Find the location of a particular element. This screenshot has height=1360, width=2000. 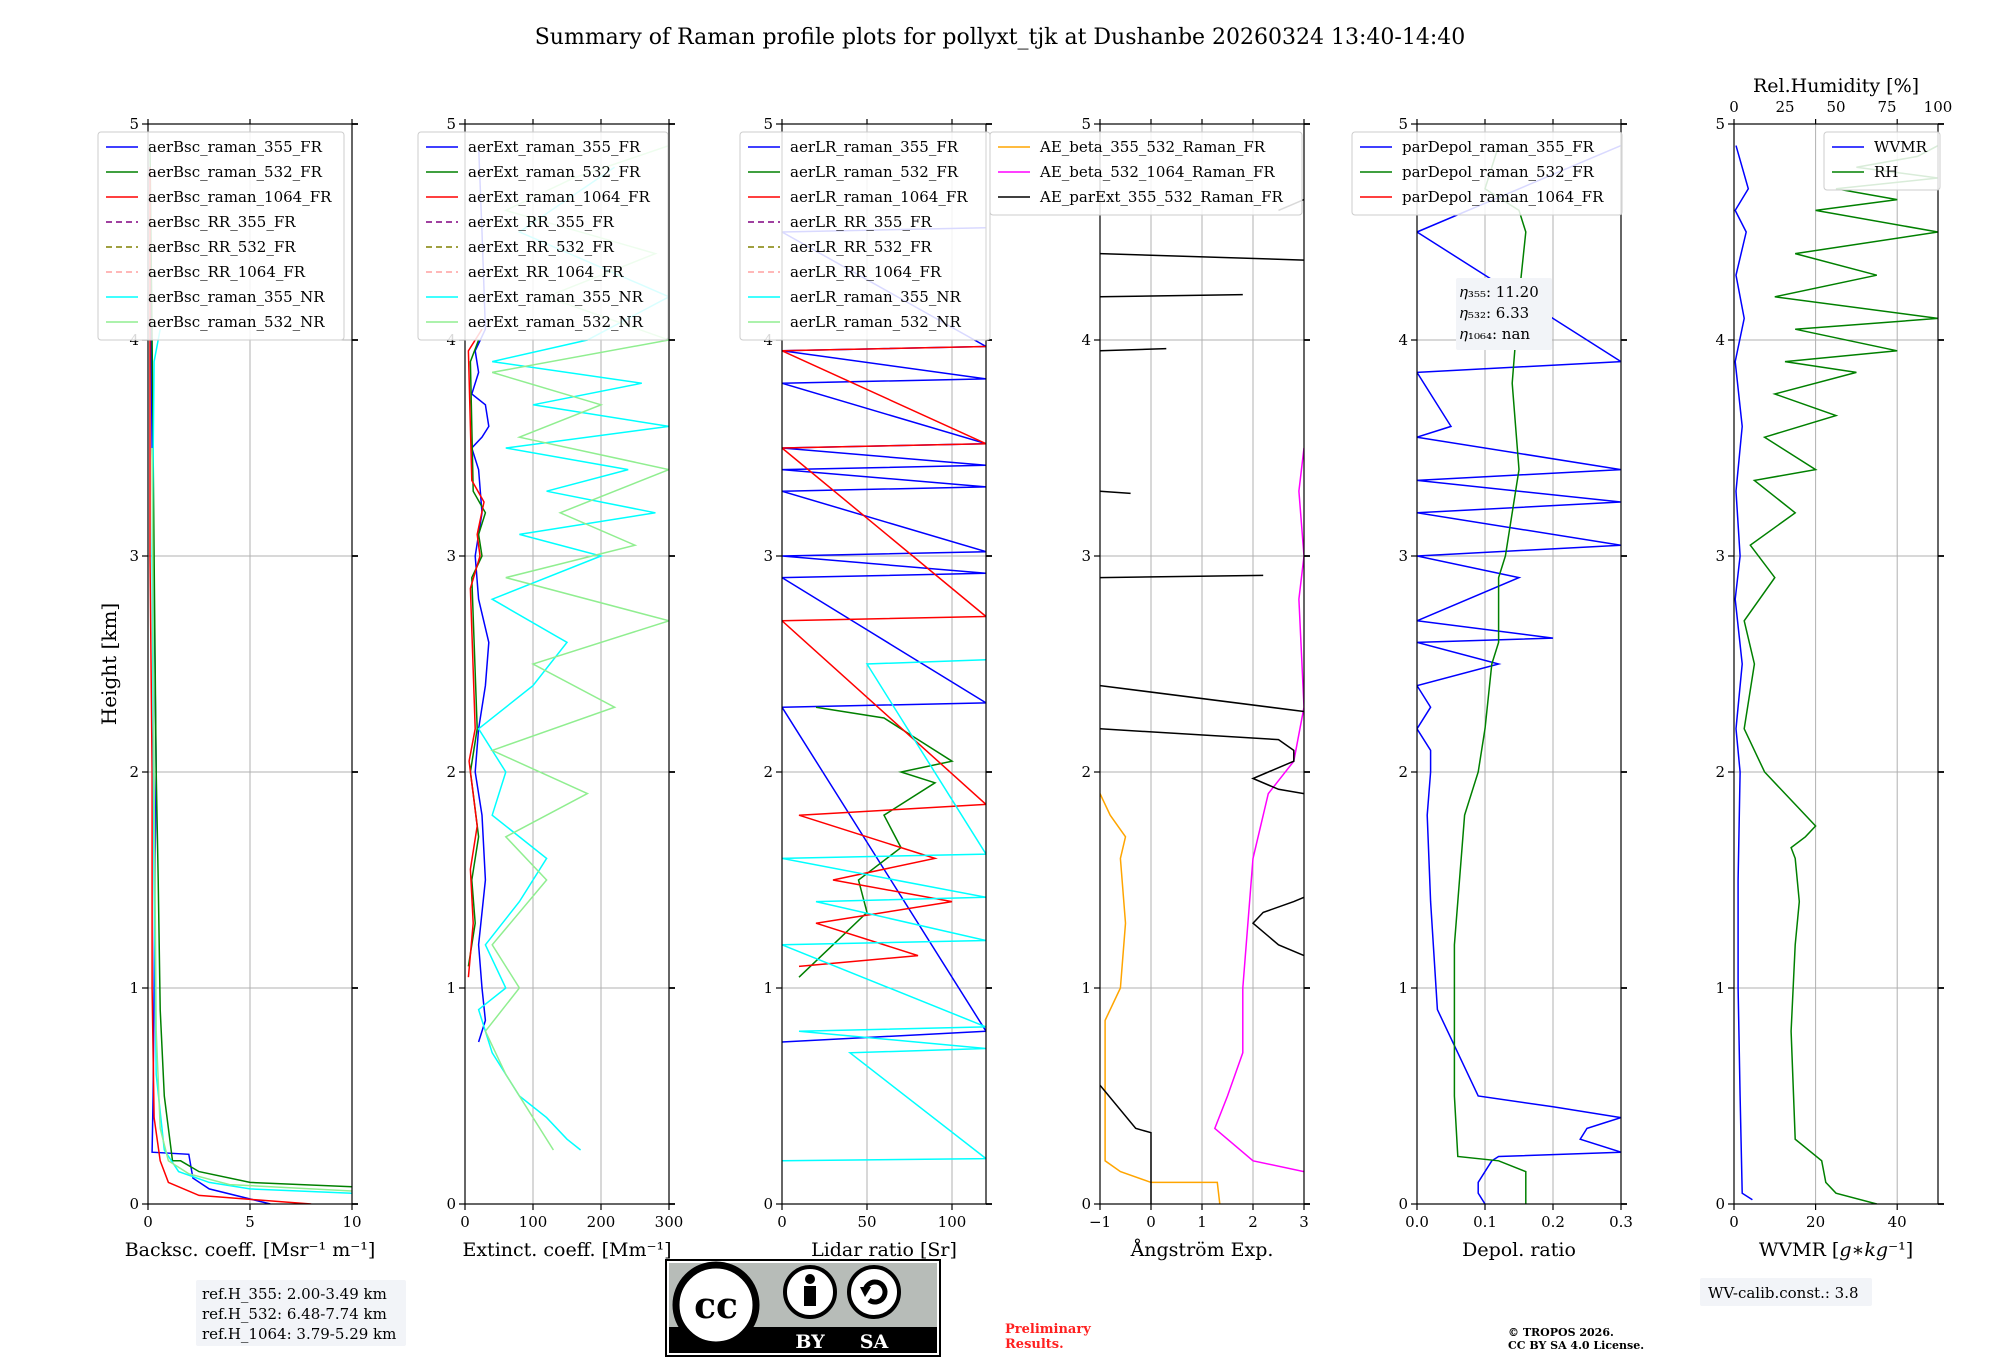

copyright-line1: © TROPOS 2026. is located at coordinates (1561, 1332).